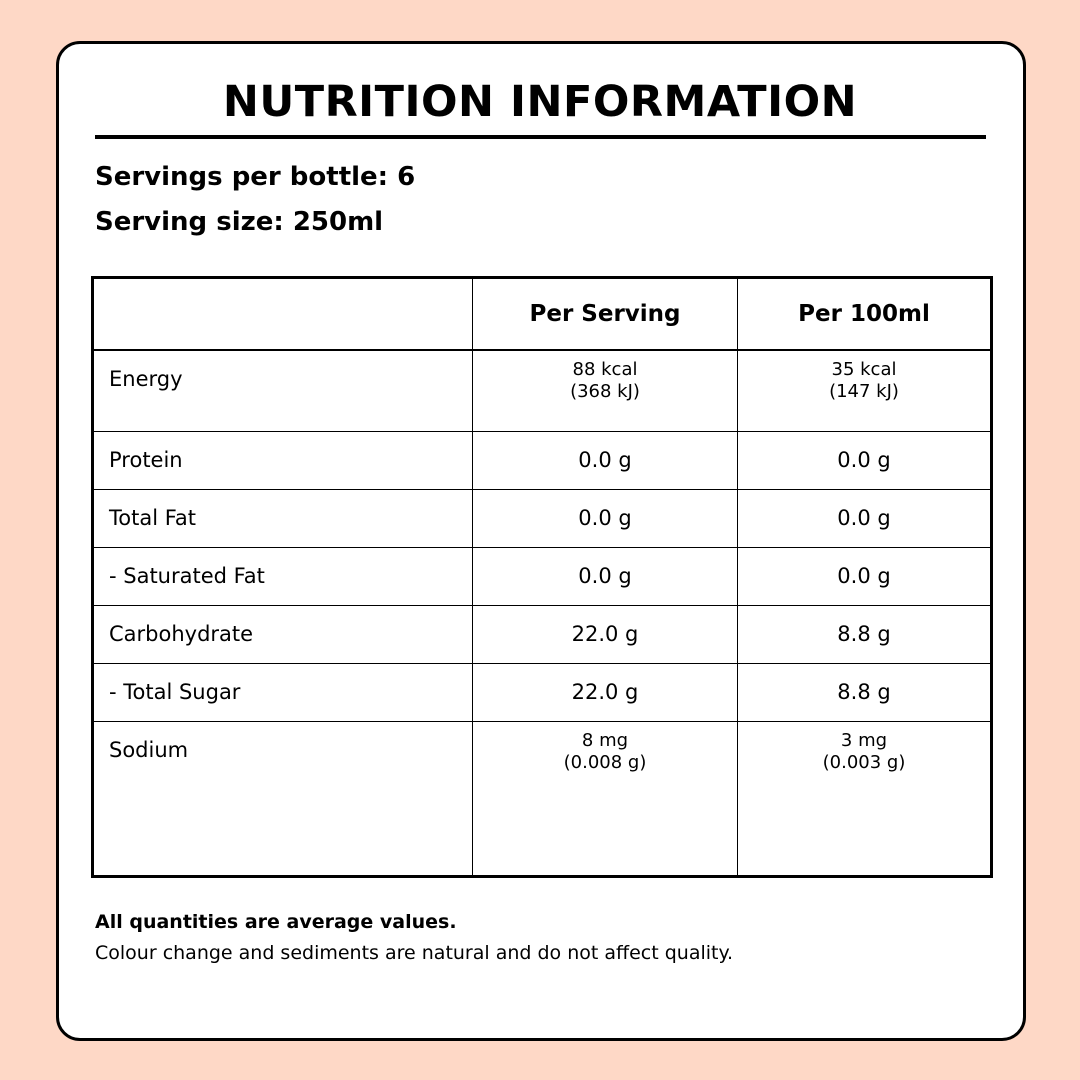 This screenshot has width=1080, height=1080. Describe the element at coordinates (540, 137) in the screenshot. I see `title-rule` at that location.